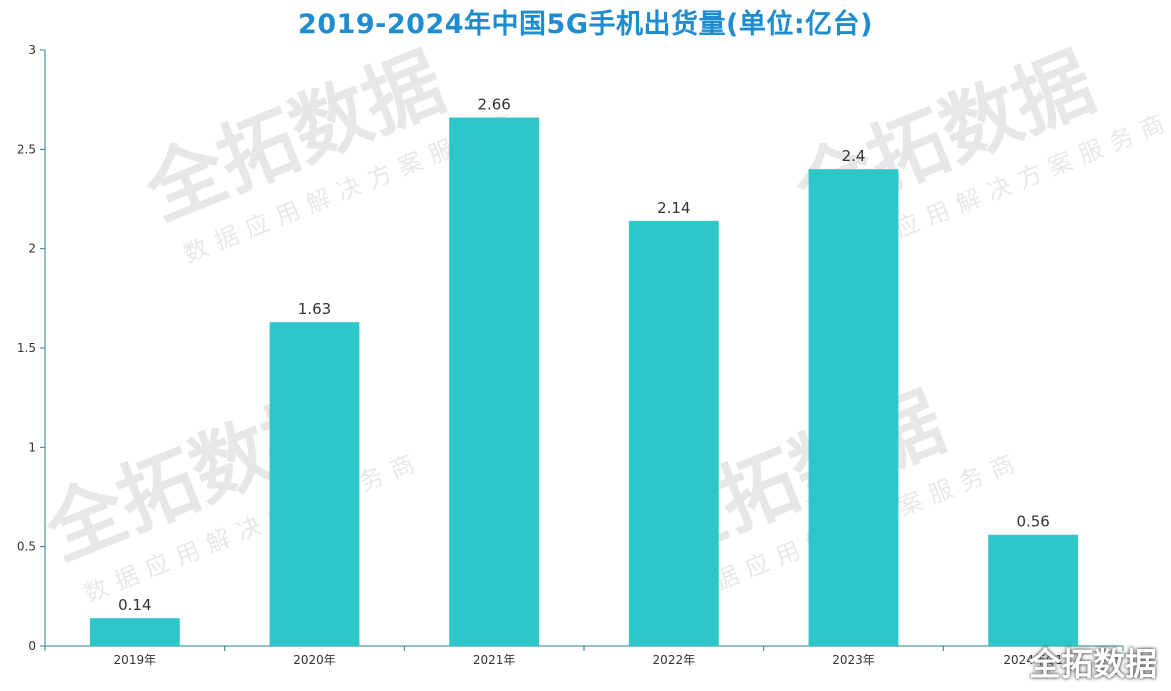 The height and width of the screenshot is (691, 1171). I want to click on chart-title: 2019-2024年中国5G手机出货量(单位:亿台), so click(585, 24).